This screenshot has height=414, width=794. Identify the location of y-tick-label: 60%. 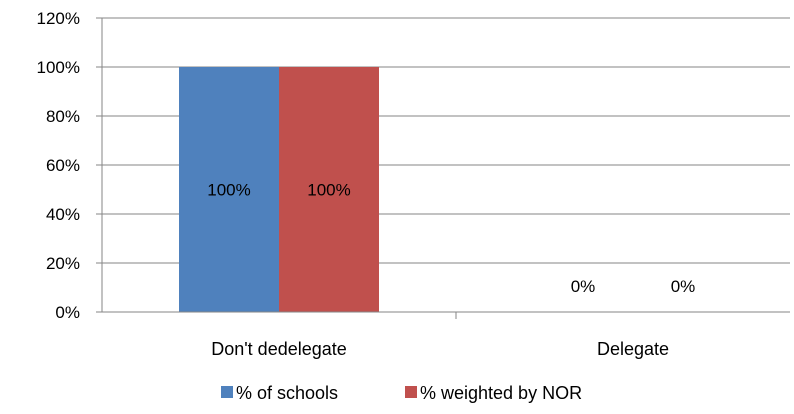
(63, 165).